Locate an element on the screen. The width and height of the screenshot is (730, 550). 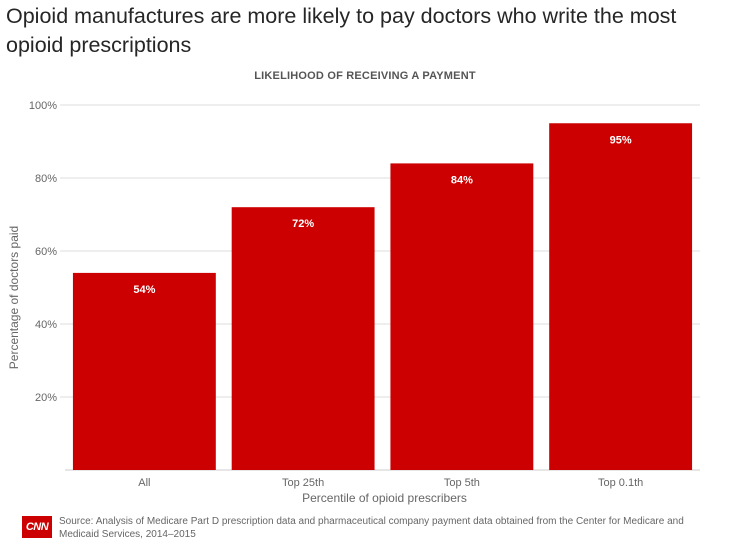
y-tick-label: 20% is located at coordinates (46, 398).